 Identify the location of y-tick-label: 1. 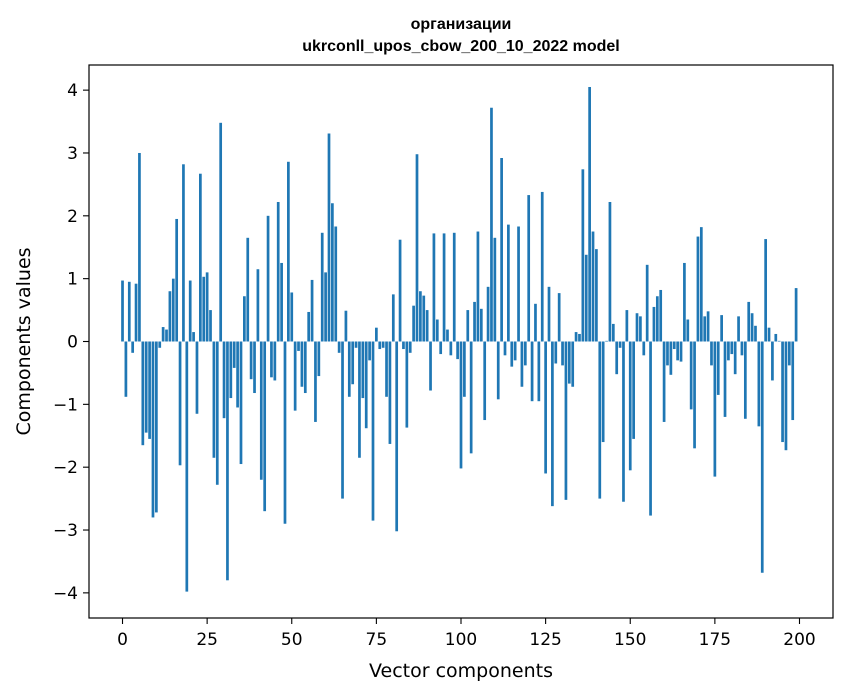
(72, 280).